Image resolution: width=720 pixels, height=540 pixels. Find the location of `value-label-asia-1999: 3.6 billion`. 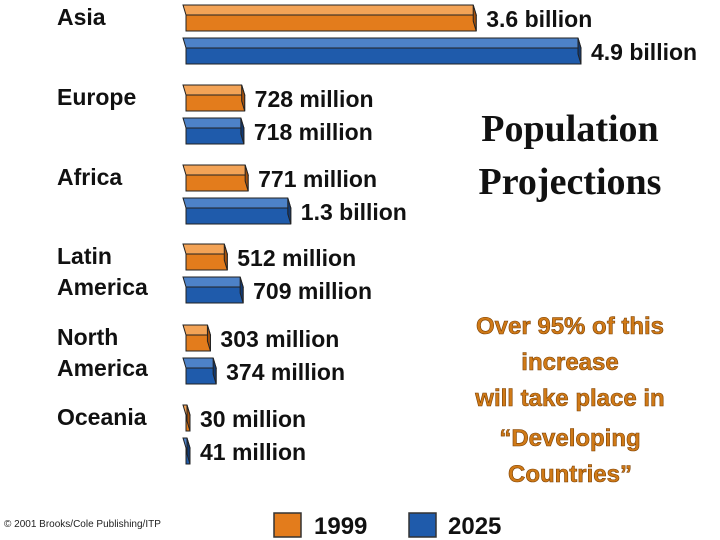

value-label-asia-1999: 3.6 billion is located at coordinates (539, 19).